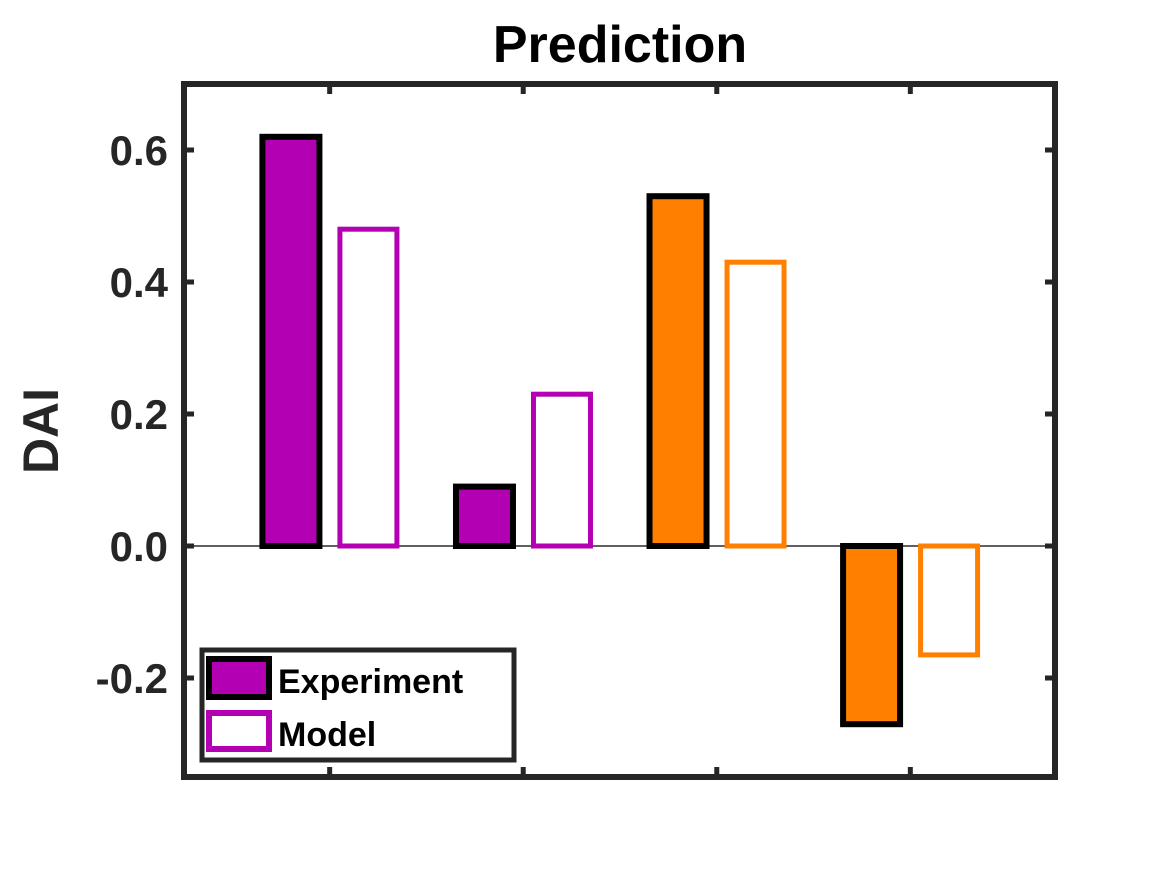  Describe the element at coordinates (358, 705) in the screenshot. I see `legend: Experiment Model` at that location.